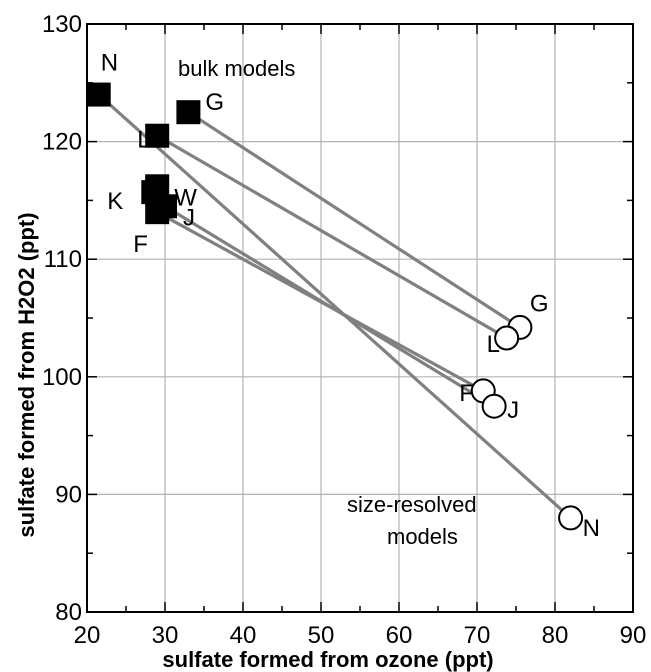  I want to click on bulk-label-F: F, so click(140, 244).